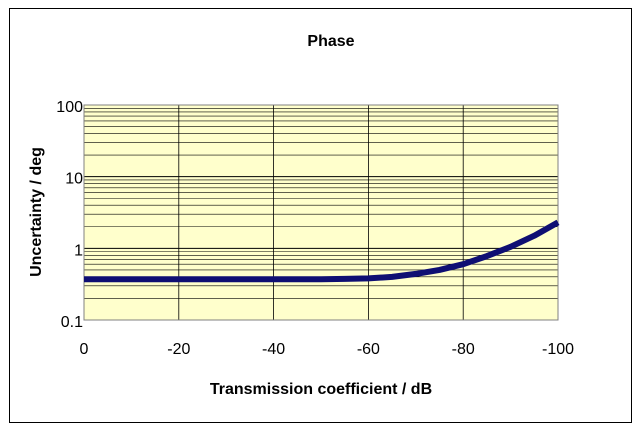 The image size is (641, 431). What do you see at coordinates (558, 349) in the screenshot?
I see `x-tick-label: -100` at bounding box center [558, 349].